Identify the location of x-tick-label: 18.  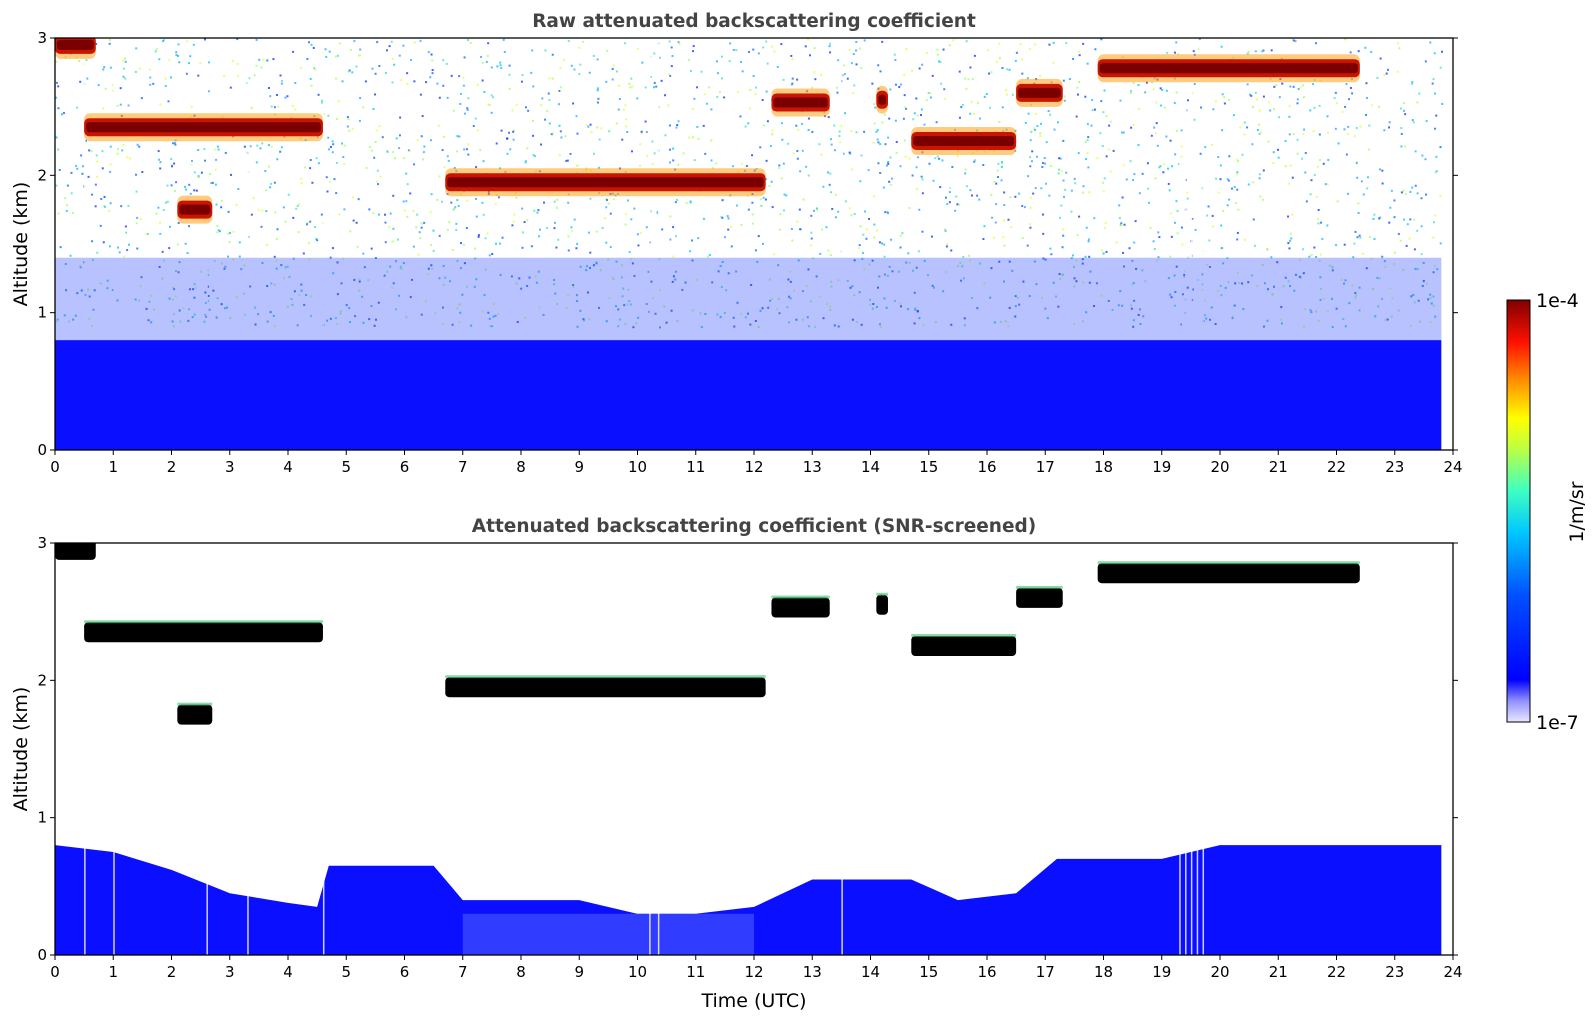
(1103, 972).